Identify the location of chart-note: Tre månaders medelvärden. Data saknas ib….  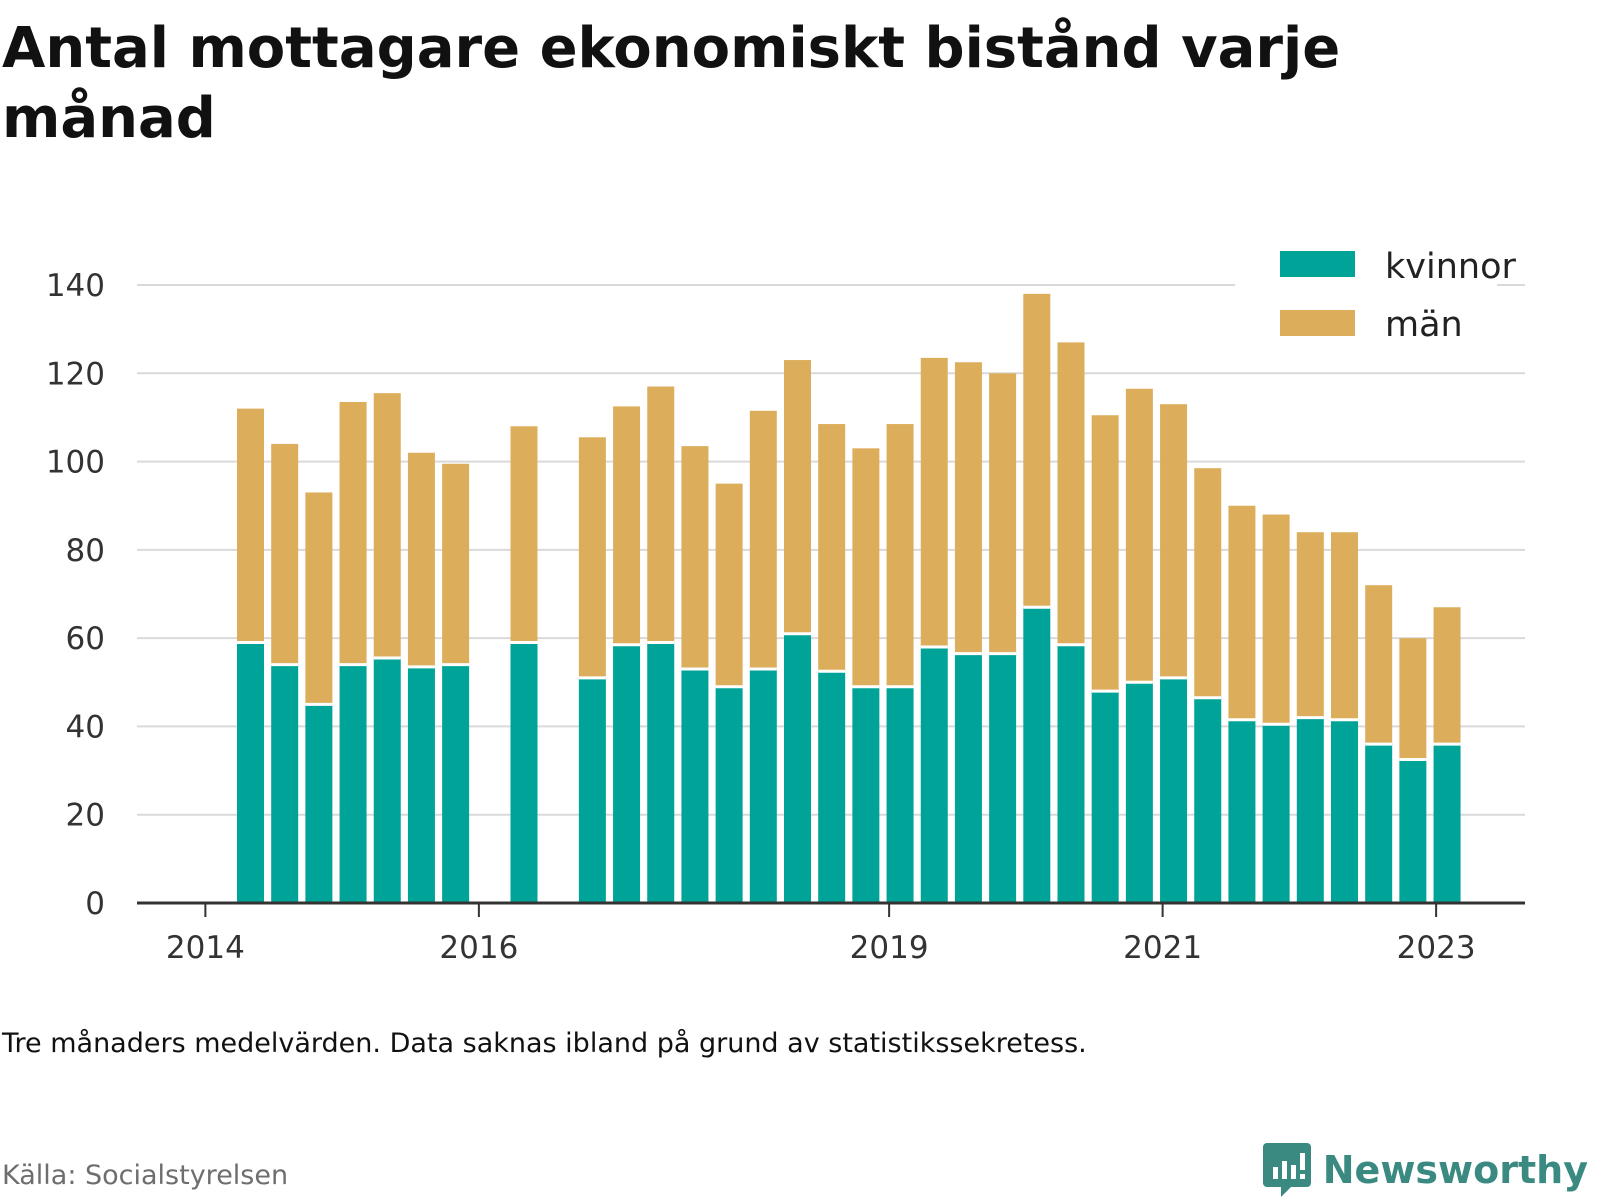
(544, 1043).